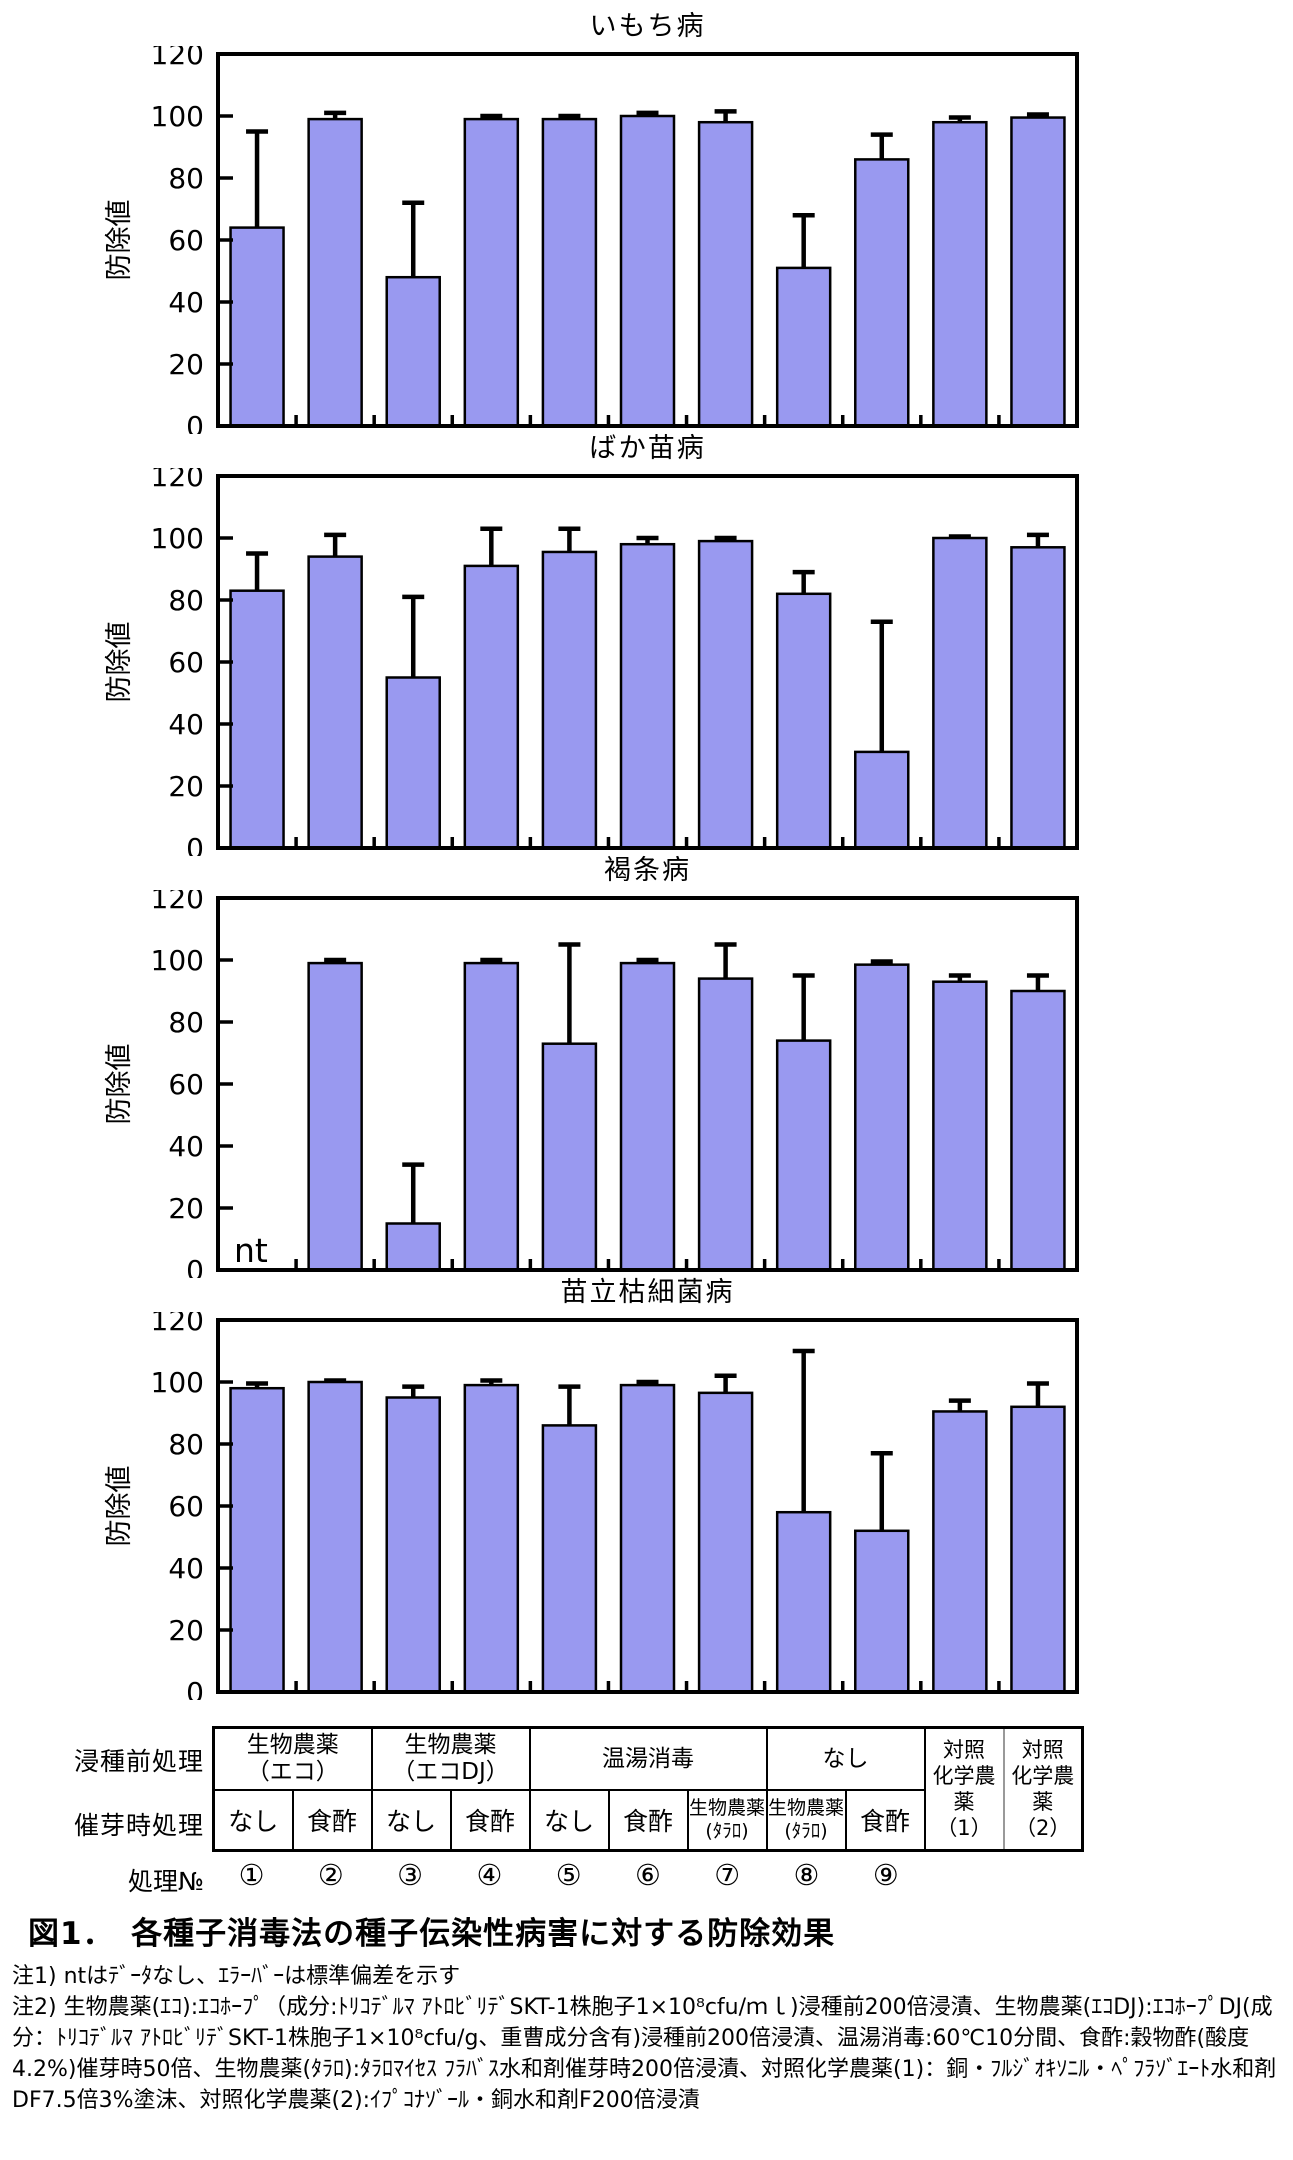 This screenshot has width=1293, height=2160. What do you see at coordinates (647, 448) in the screenshot?
I see `chart-title: ばか苗病` at bounding box center [647, 448].